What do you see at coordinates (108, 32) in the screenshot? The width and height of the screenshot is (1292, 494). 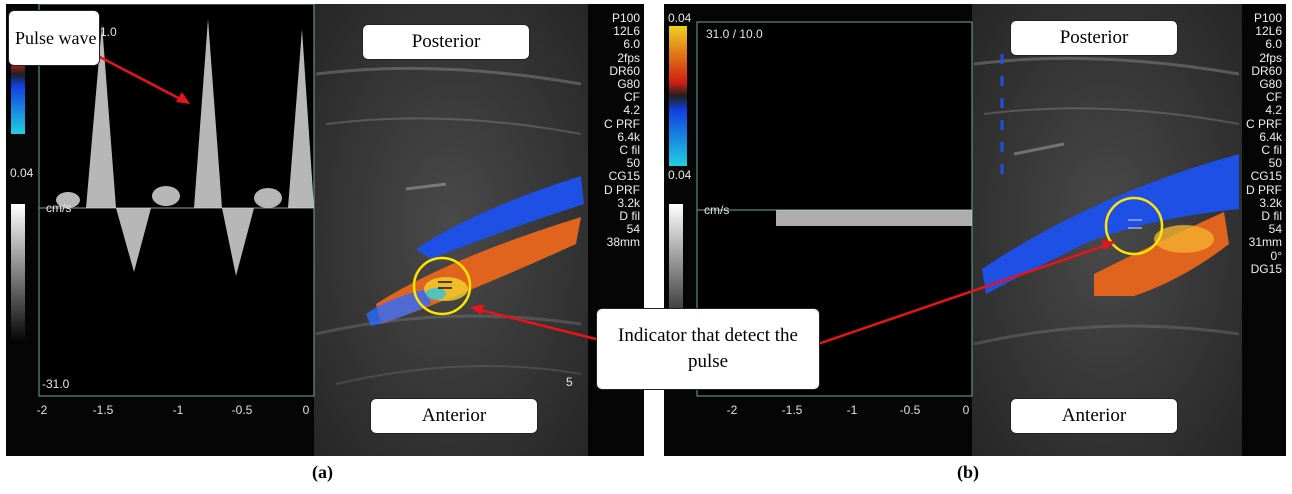 I see `cf-readout-a: 1.0` at bounding box center [108, 32].